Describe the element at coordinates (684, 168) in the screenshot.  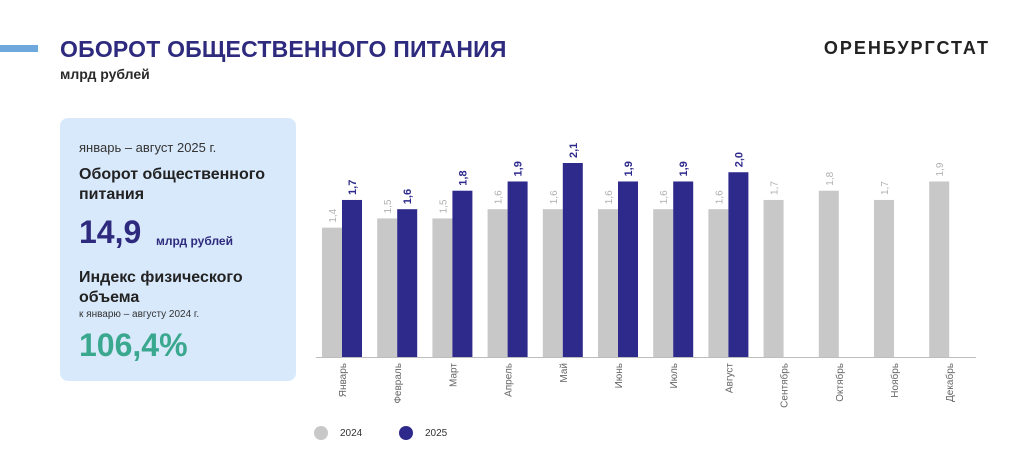
I see `data-label-2025-7: 1,9` at that location.